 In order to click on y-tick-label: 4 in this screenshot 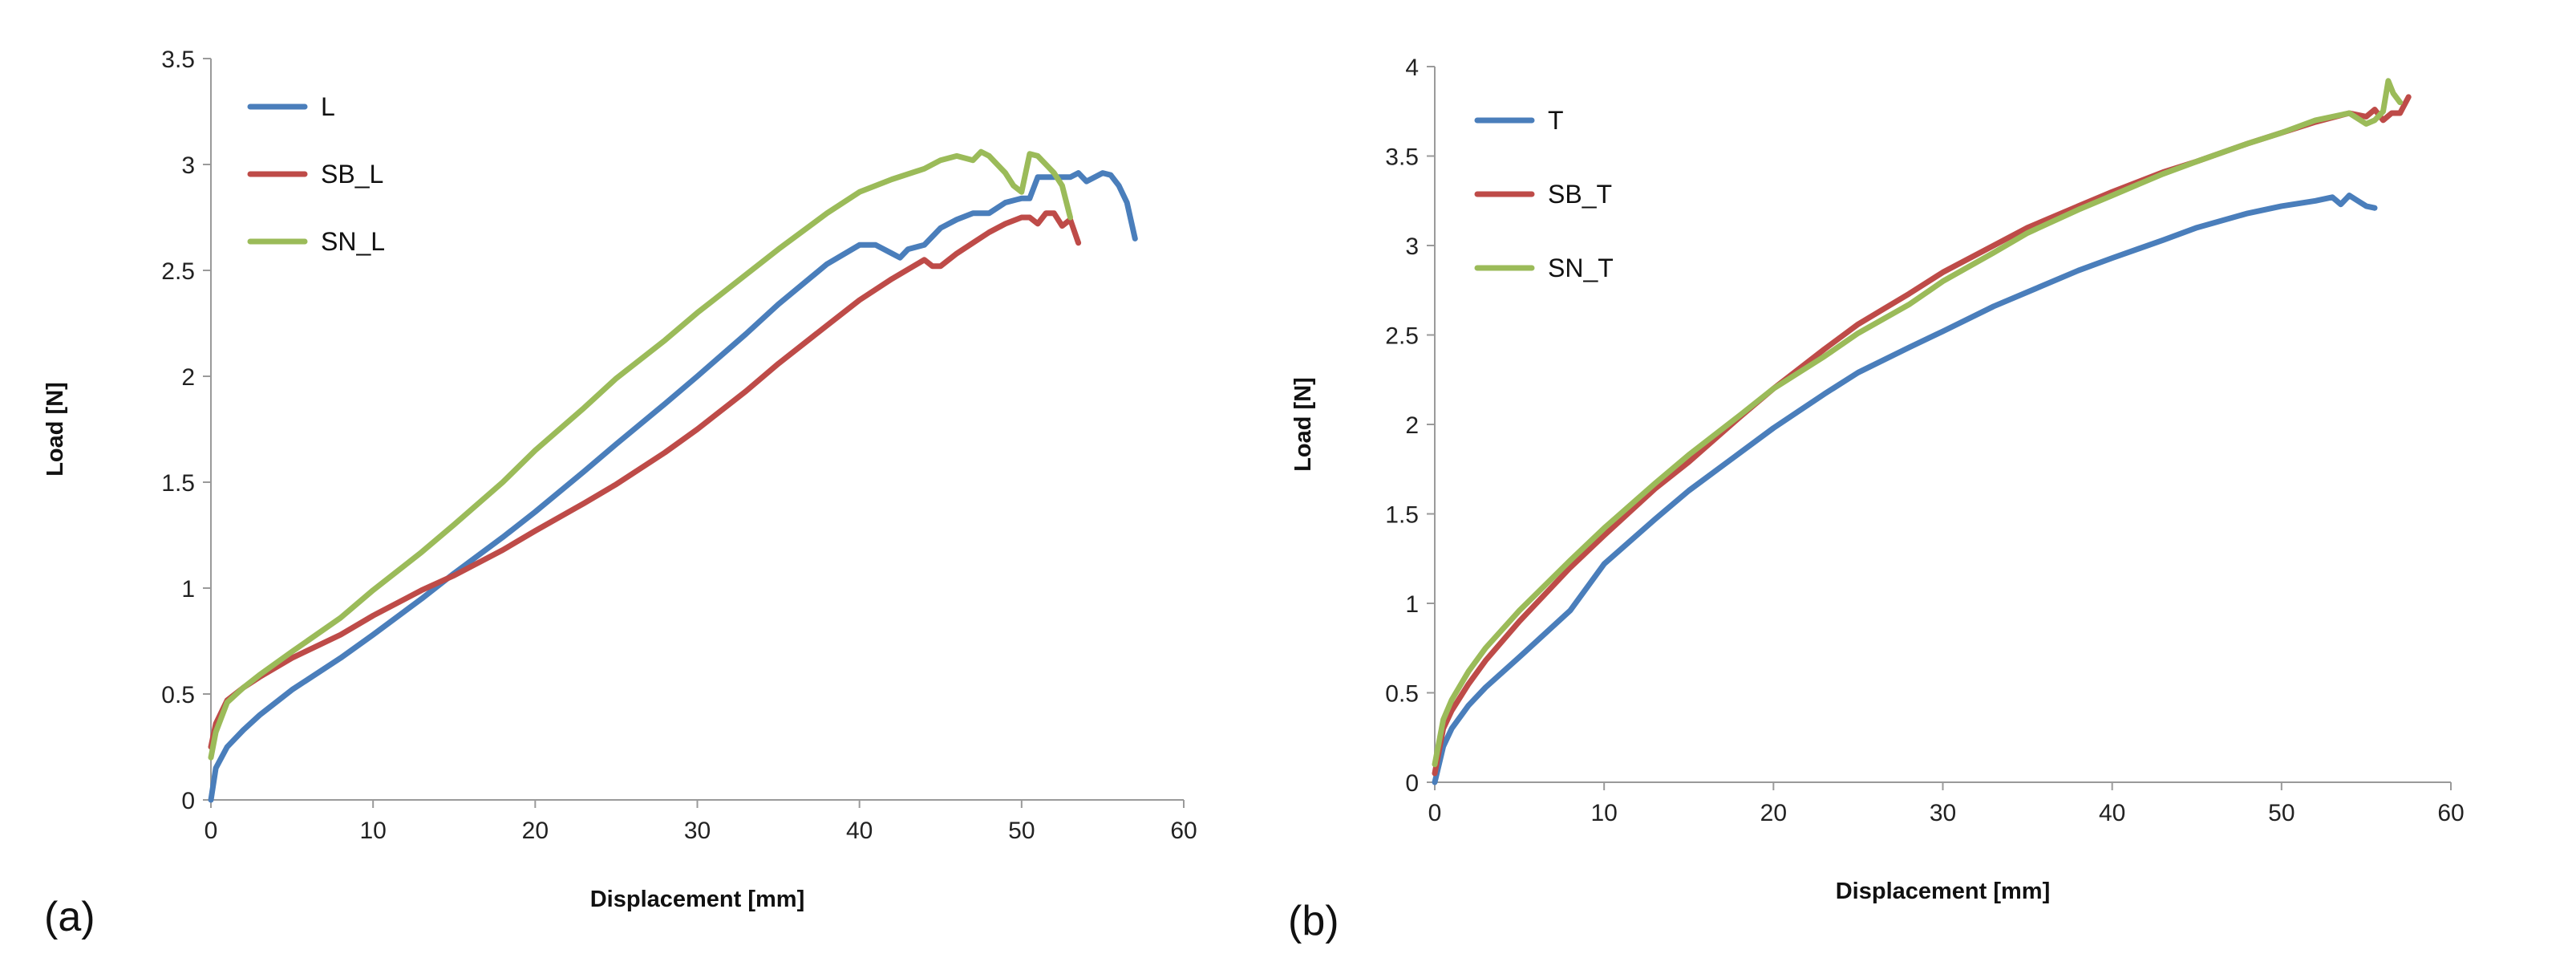, I will do `click(1412, 68)`.